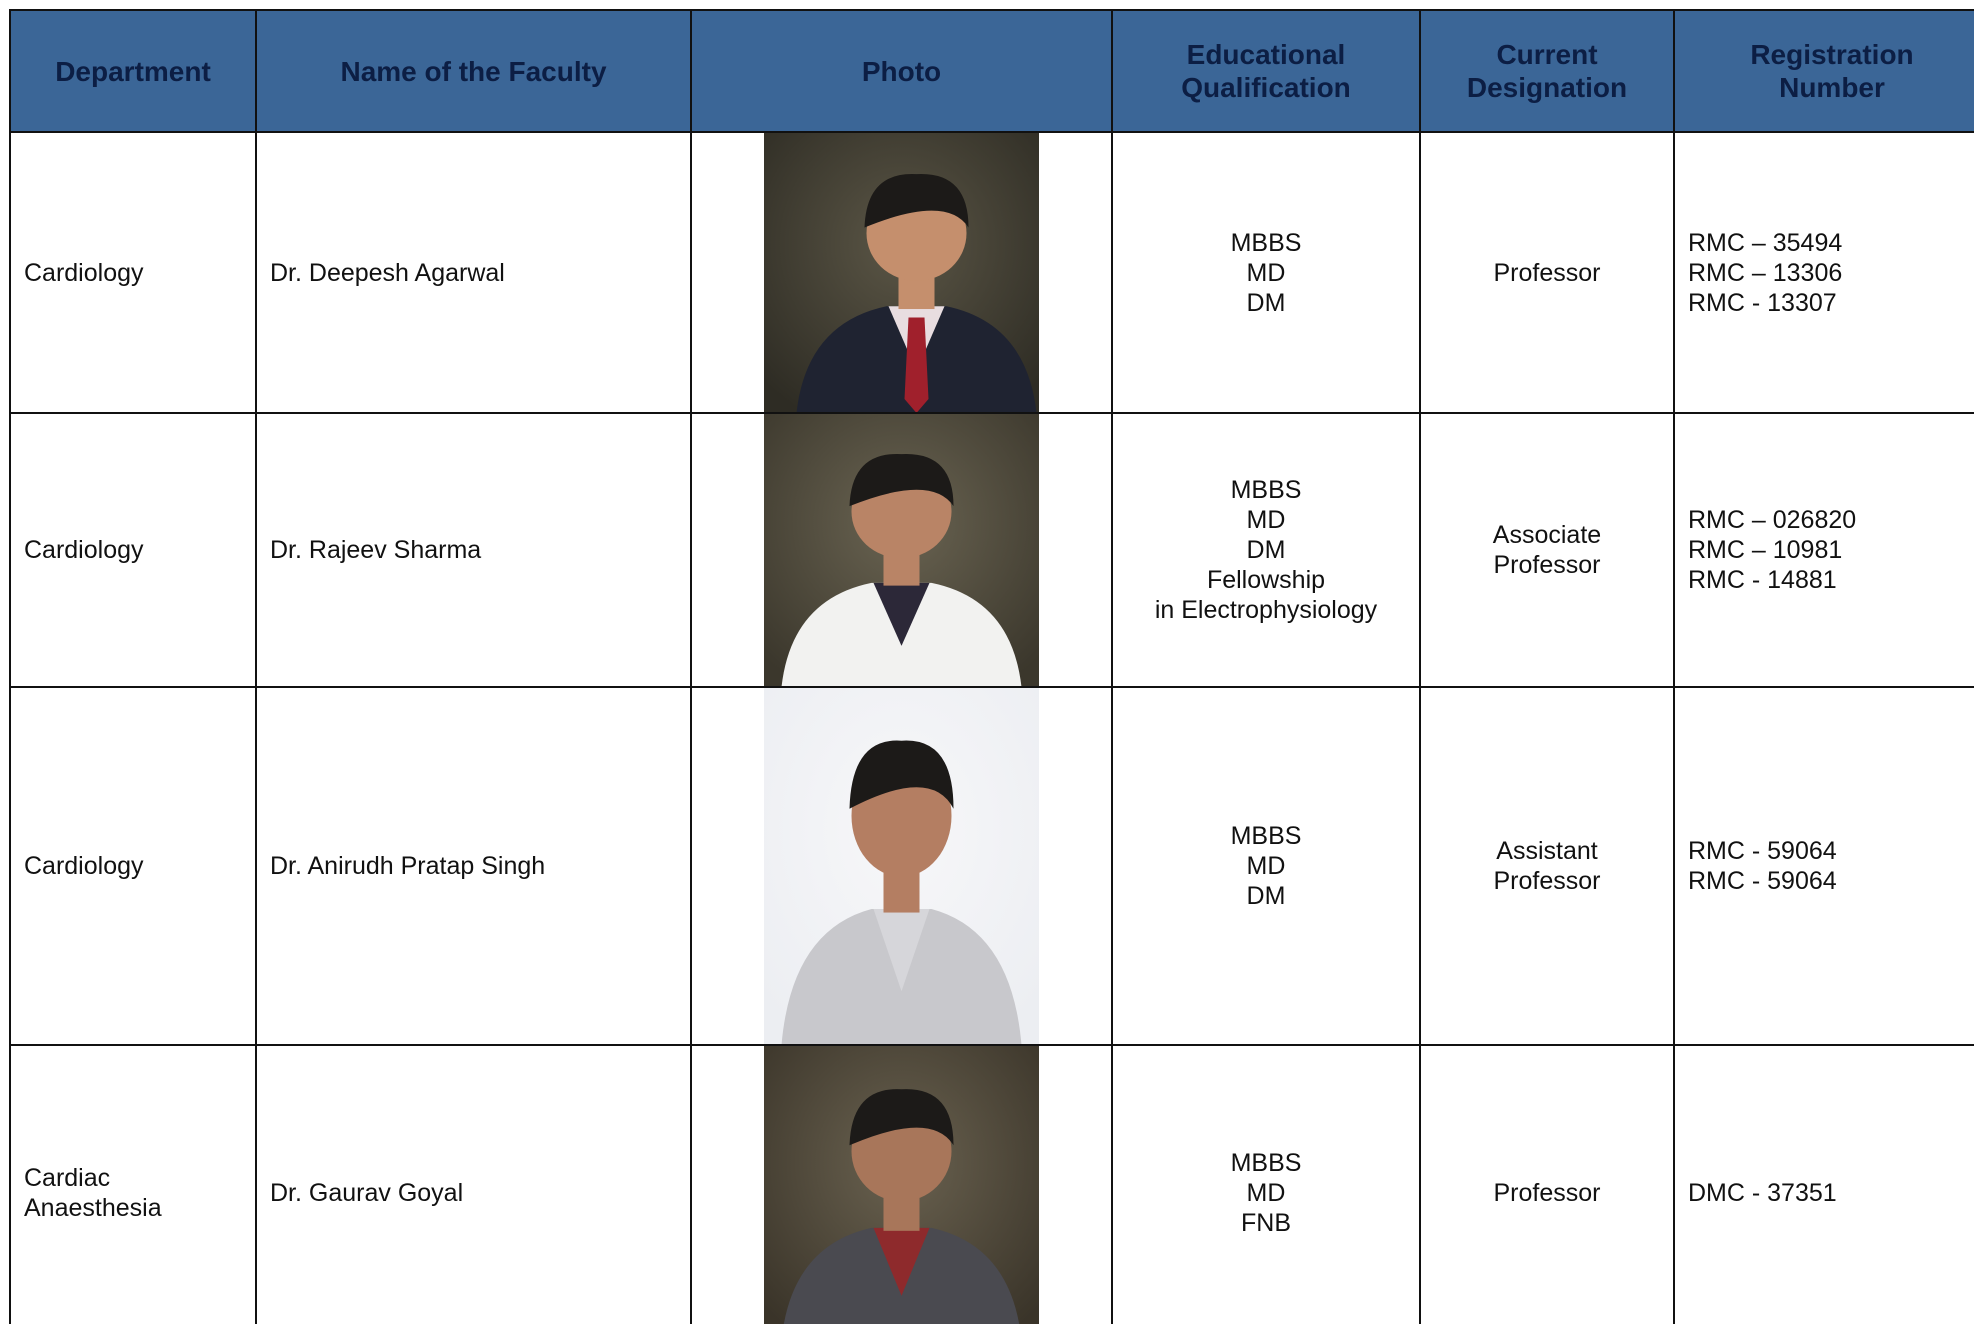 Image resolution: width=1974 pixels, height=1324 pixels. Describe the element at coordinates (1547, 866) in the screenshot. I see `table-cell: Assistant Professor` at that location.